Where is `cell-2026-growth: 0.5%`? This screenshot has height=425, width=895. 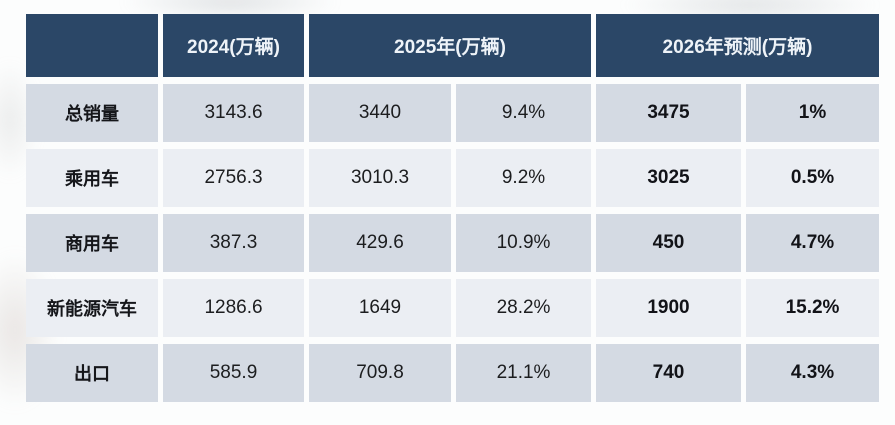
cell-2026-growth: 0.5% is located at coordinates (812, 178).